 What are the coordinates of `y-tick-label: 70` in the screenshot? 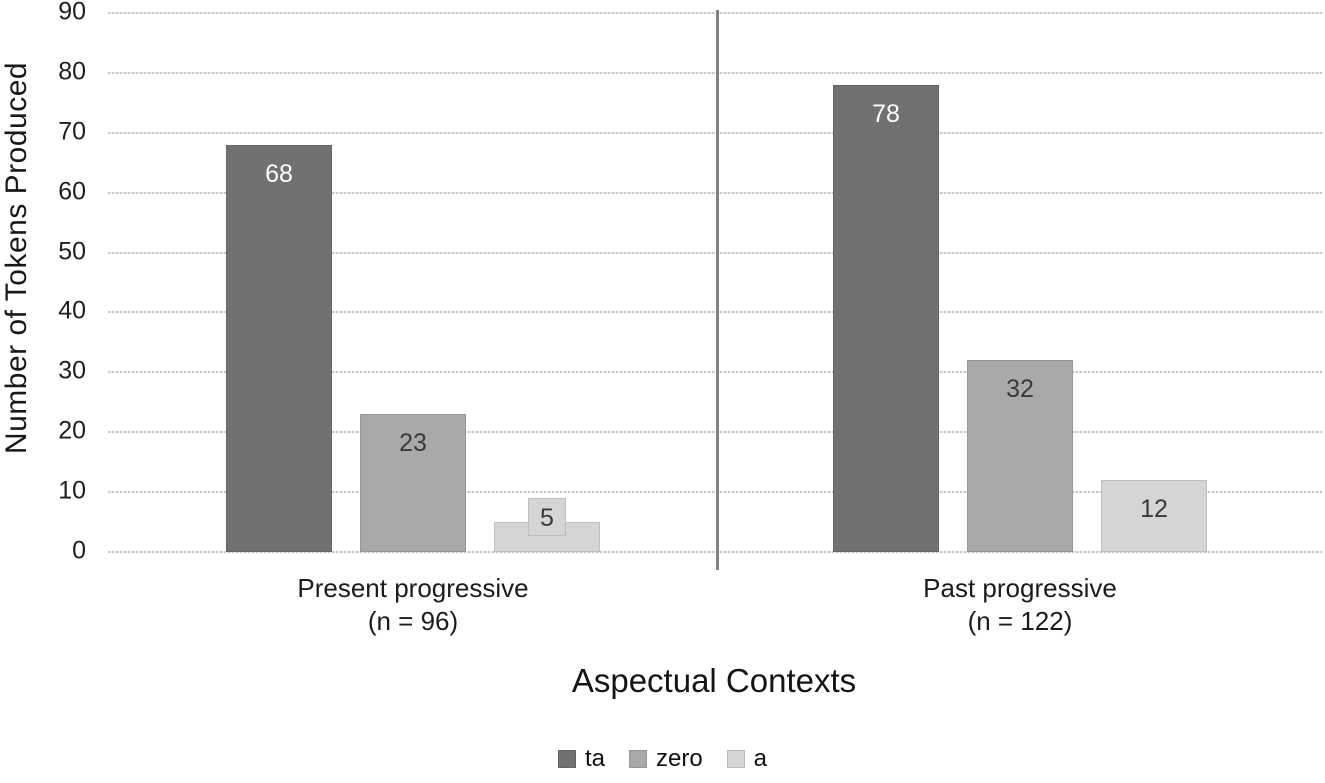 It's located at (72, 131).